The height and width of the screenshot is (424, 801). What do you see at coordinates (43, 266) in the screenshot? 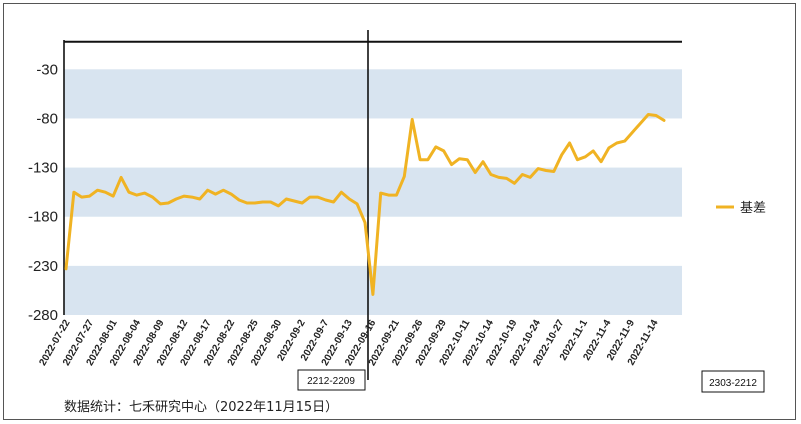
I see `y-tick-label: -230` at bounding box center [43, 266].